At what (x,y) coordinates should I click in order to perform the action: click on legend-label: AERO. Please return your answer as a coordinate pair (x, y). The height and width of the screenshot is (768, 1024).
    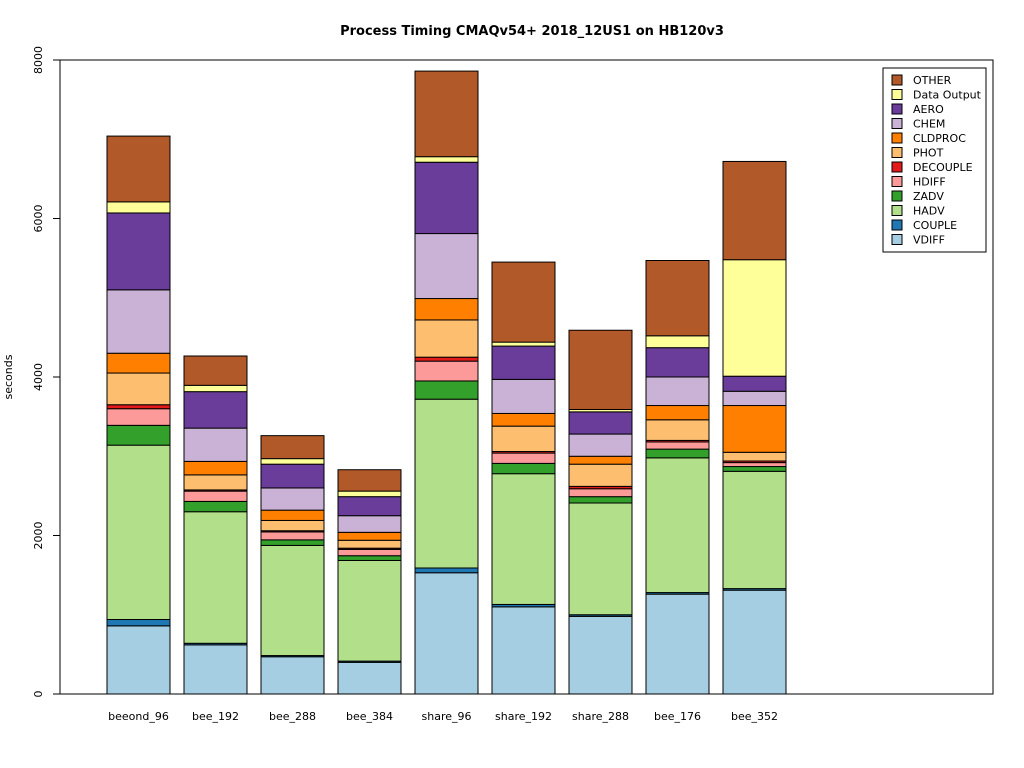
    Looking at the image, I should click on (928, 109).